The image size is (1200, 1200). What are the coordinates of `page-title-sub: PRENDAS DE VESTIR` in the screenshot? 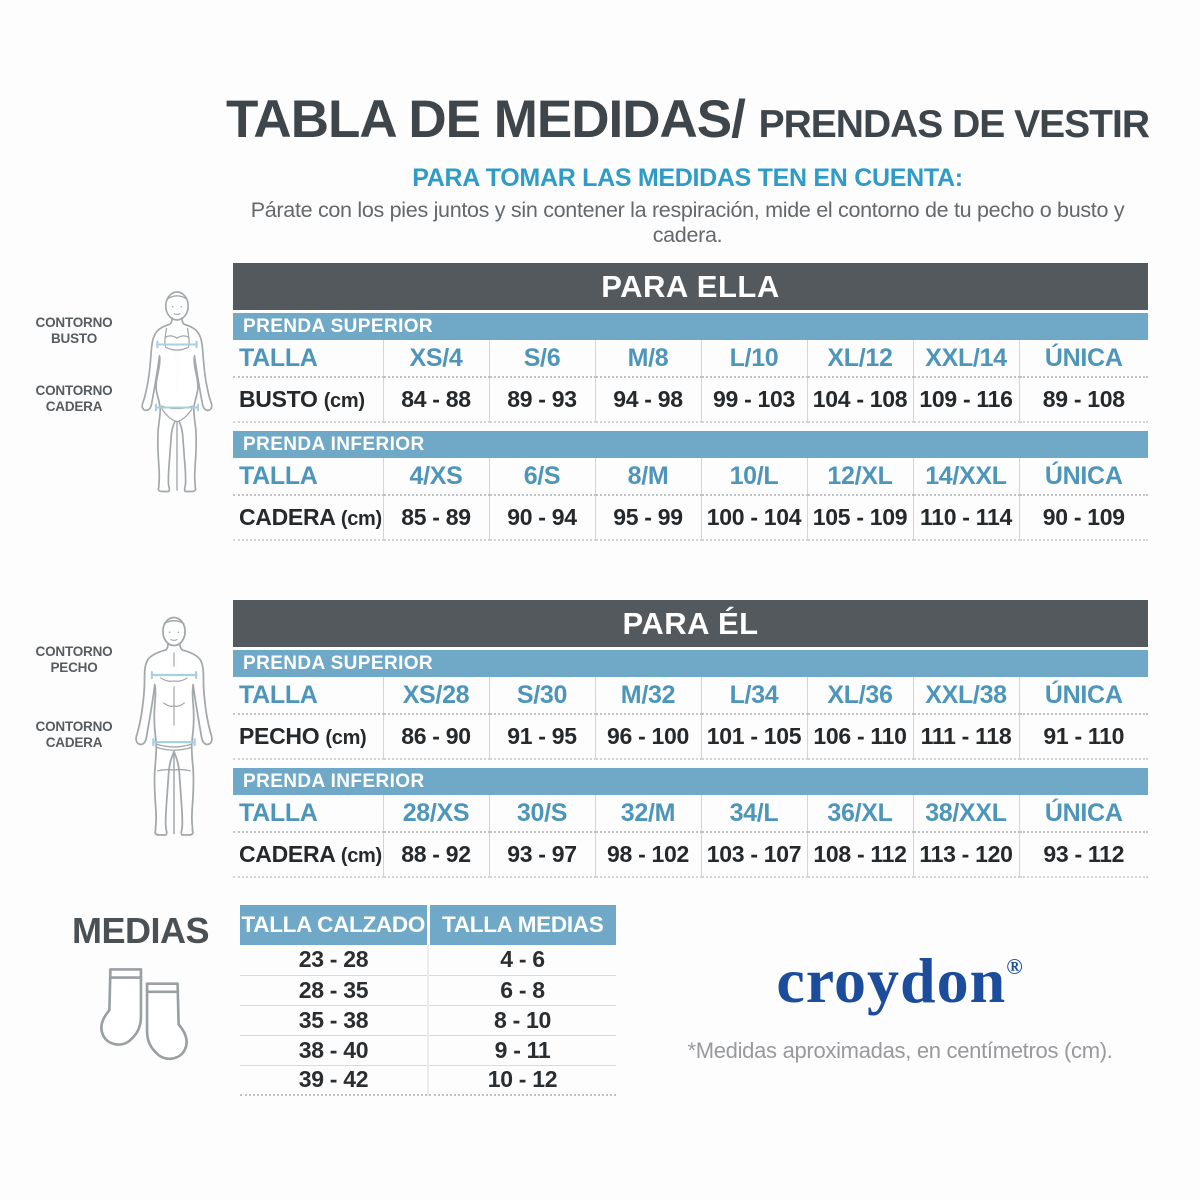 It's located at (954, 124).